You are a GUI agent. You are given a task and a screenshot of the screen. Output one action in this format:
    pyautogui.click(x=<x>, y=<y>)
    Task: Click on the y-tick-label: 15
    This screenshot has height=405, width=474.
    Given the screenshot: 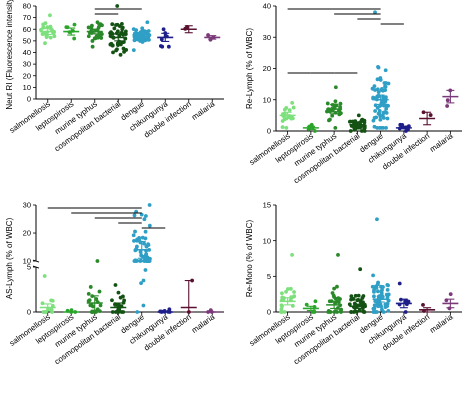 What is the action you would take?
    pyautogui.click(x=267, y=205)
    